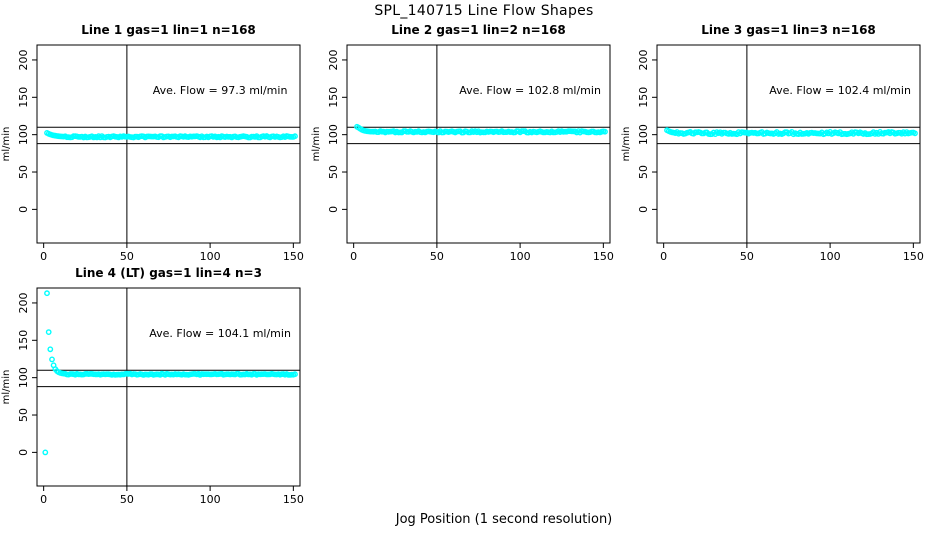 This screenshot has width=936, height=540. Describe the element at coordinates (478, 30) in the screenshot. I see `subplot-title: Line 2 gas=1 lin=2 n=168` at that location.